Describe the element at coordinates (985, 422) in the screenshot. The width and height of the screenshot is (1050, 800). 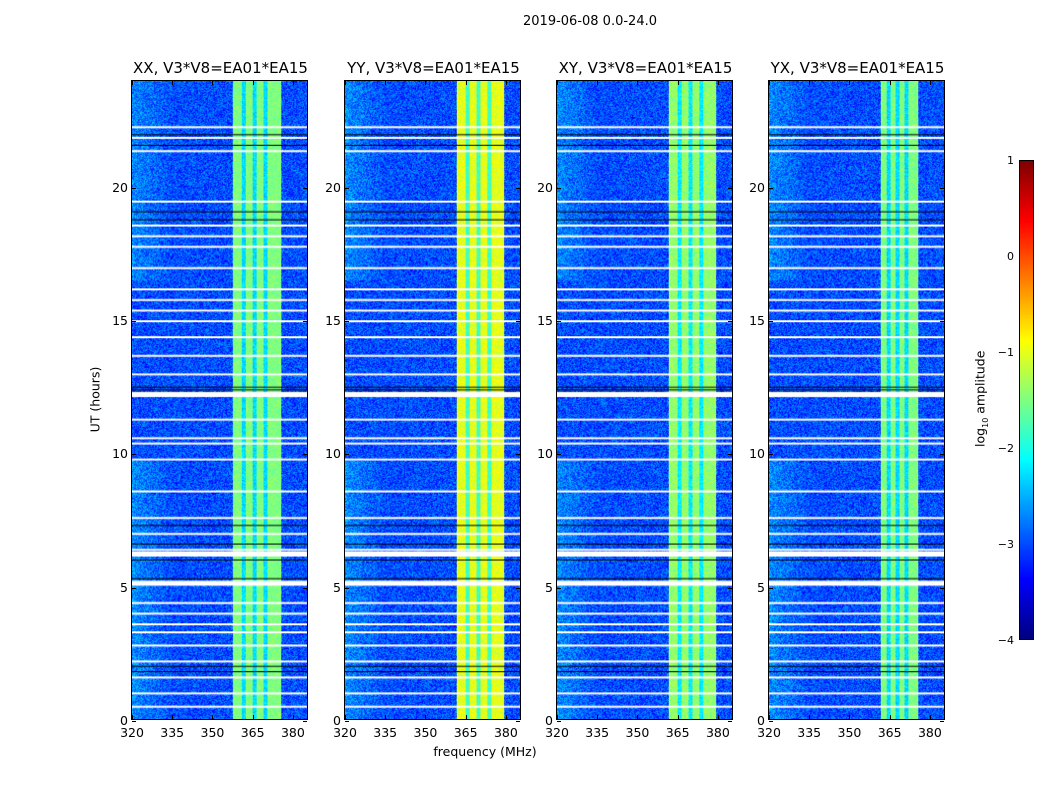
I see `colorbar-label-sub: 10` at that location.